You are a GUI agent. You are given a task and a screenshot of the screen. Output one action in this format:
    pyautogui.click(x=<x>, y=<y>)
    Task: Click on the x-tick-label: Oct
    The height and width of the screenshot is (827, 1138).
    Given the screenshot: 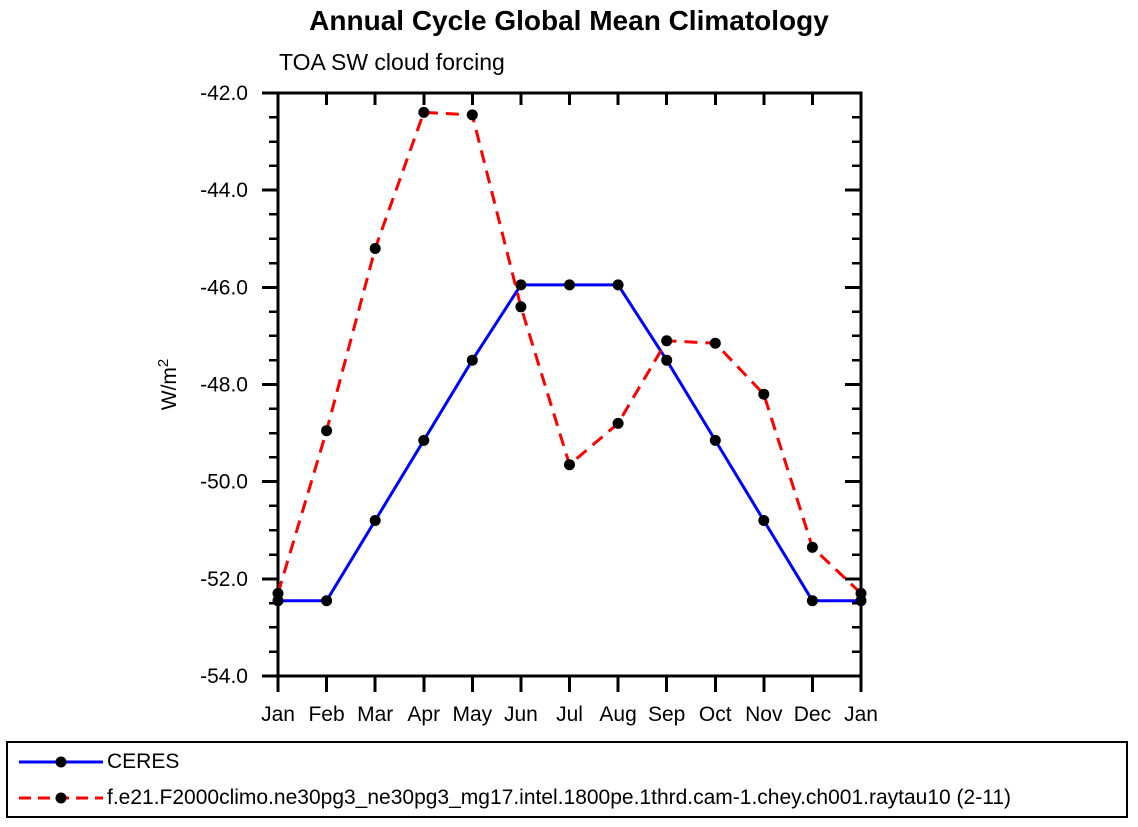 What is the action you would take?
    pyautogui.click(x=715, y=714)
    